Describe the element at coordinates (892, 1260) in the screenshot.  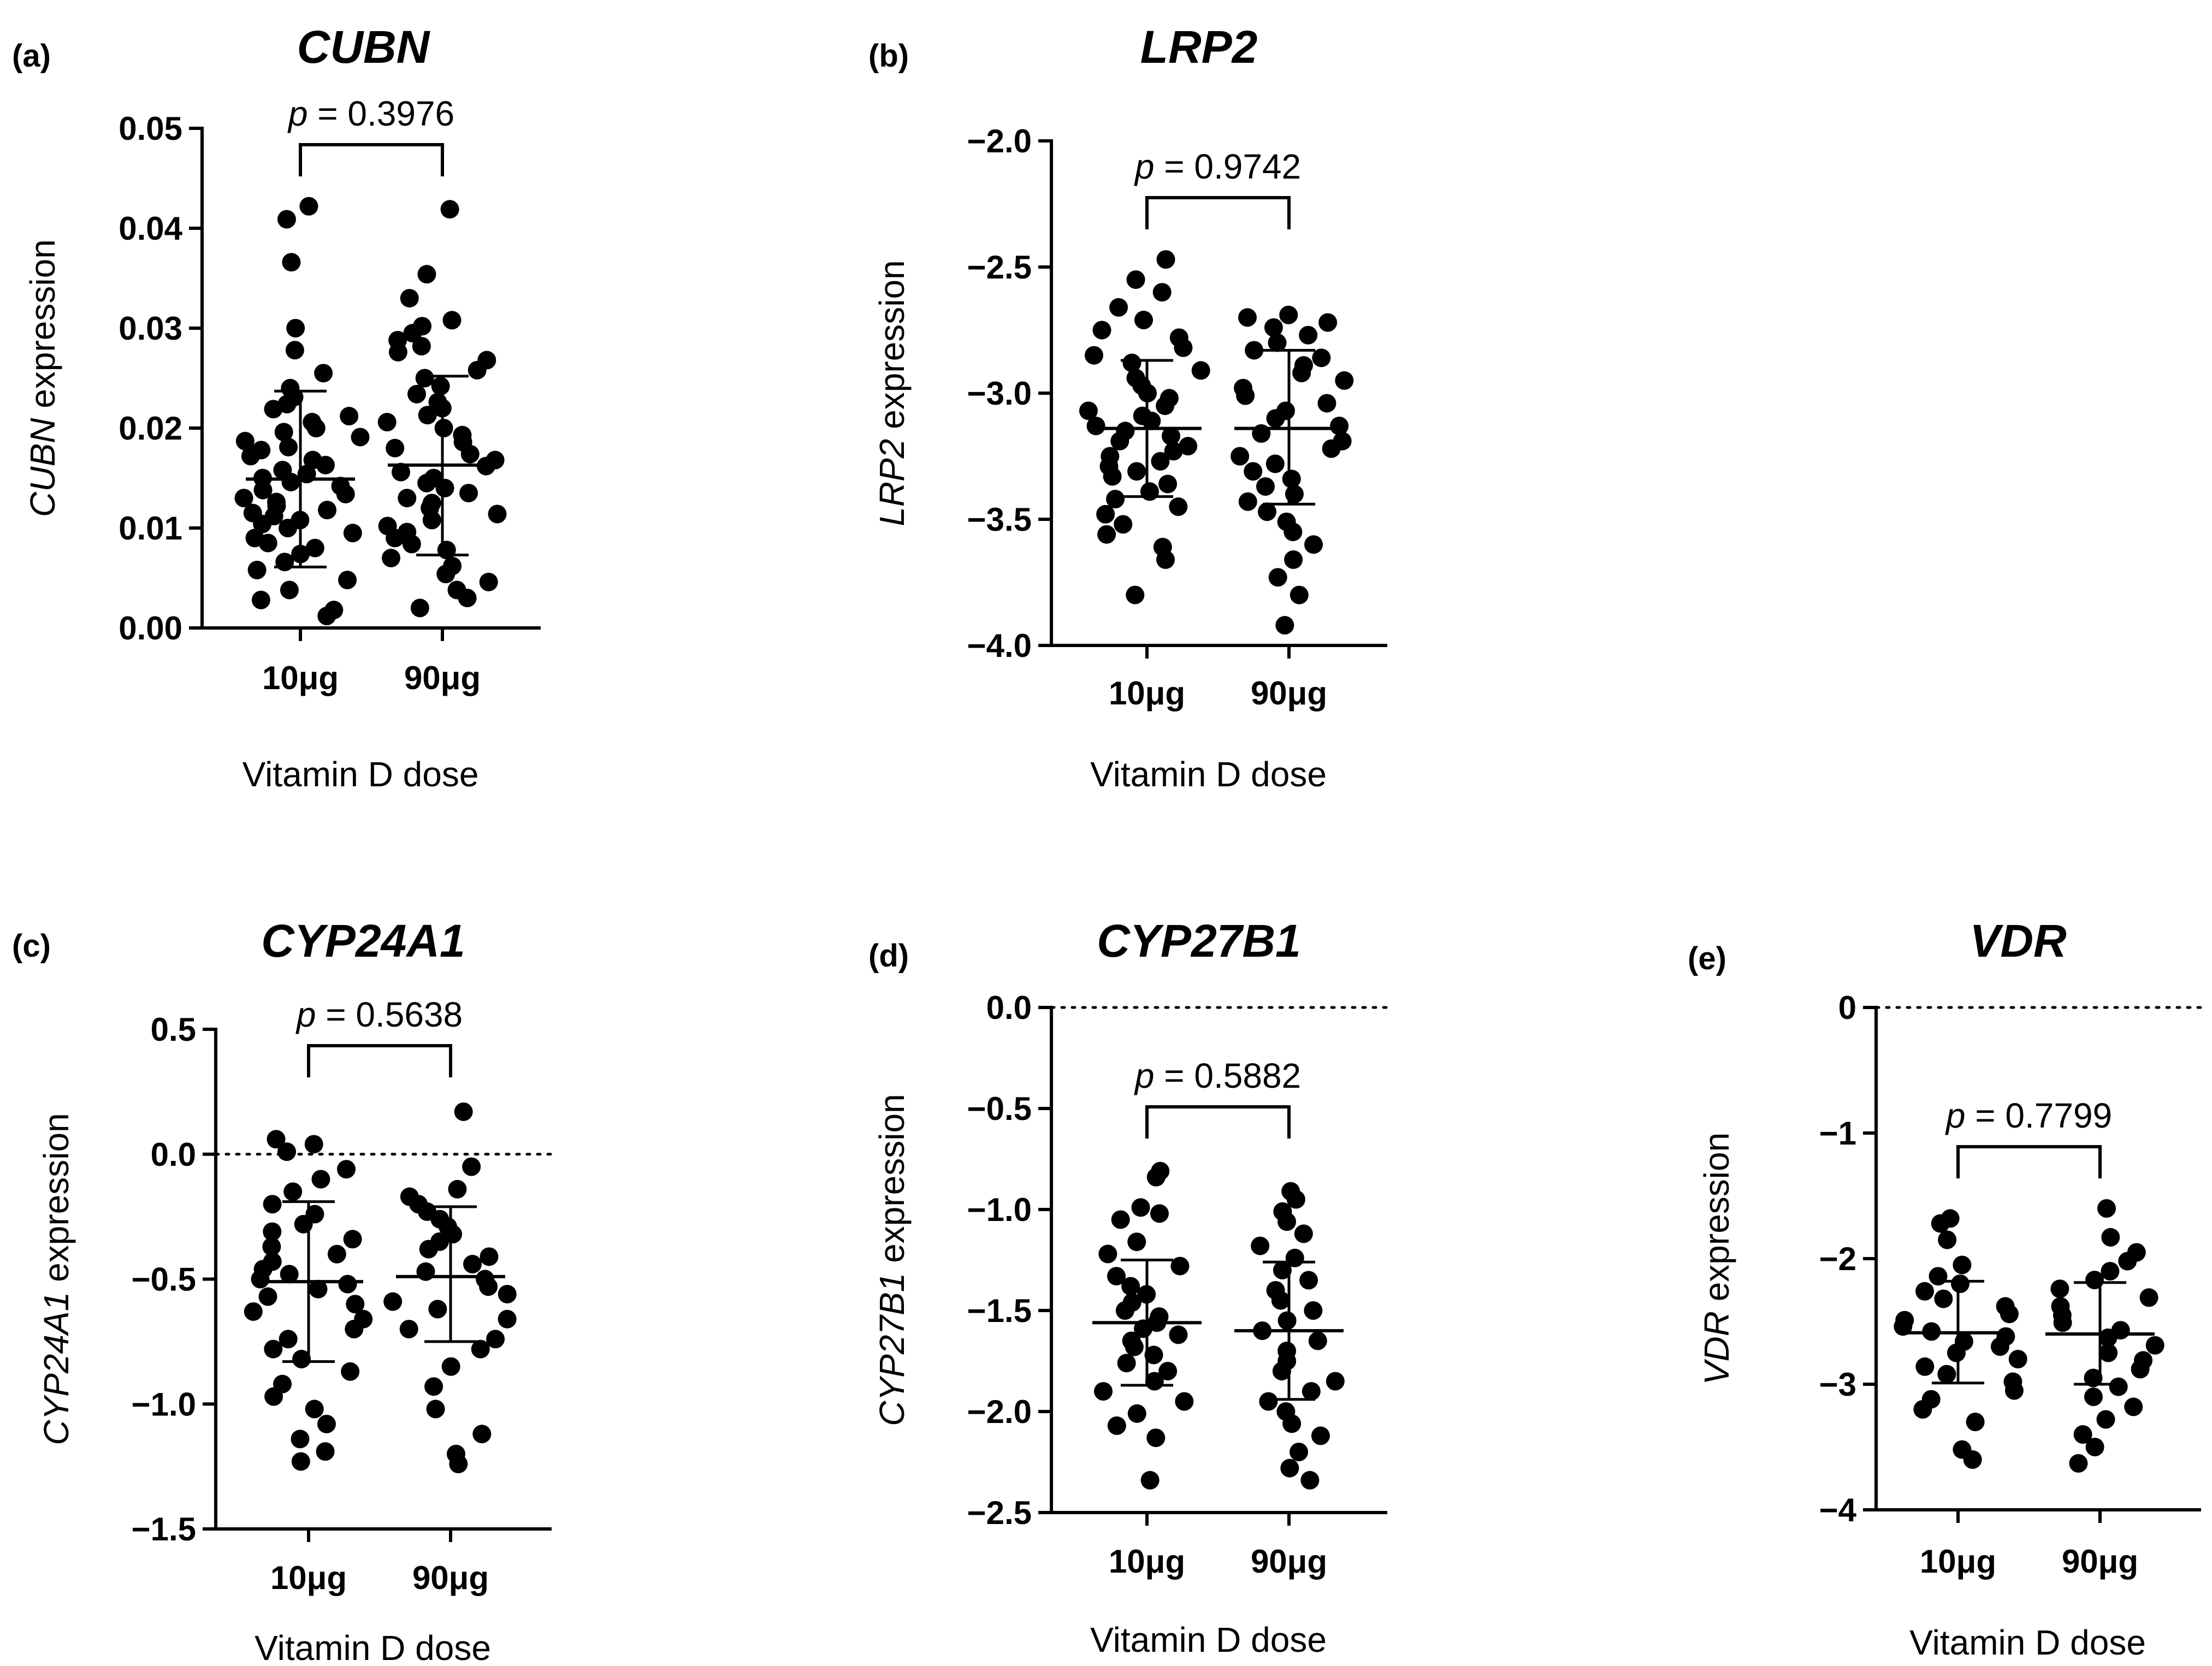
I see `y-axis-label: CYP27B1 expression` at that location.